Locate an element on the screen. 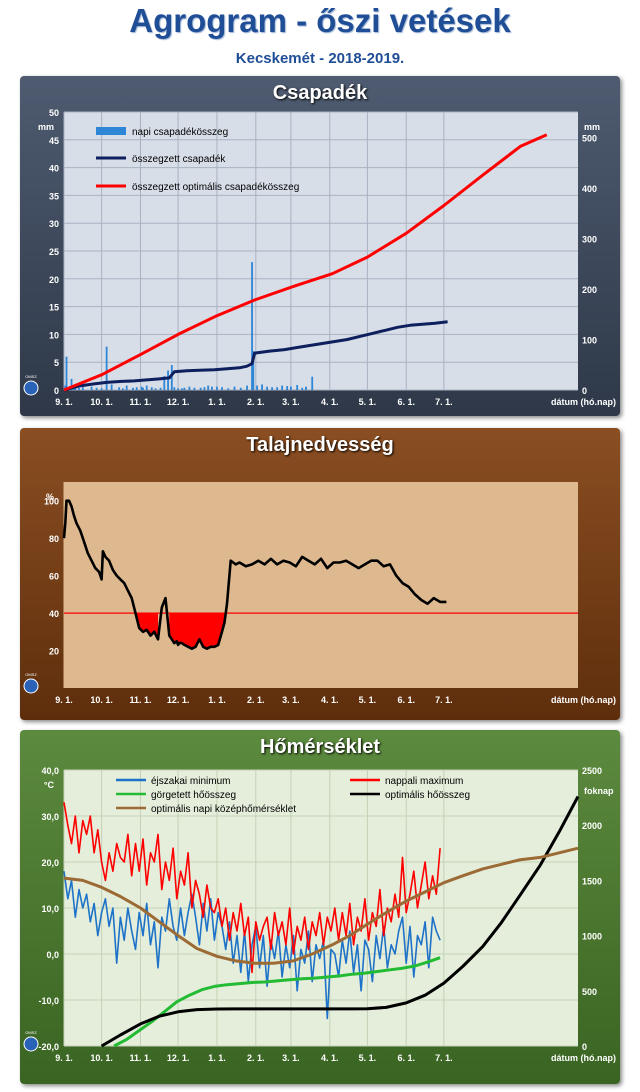  y-tick-label: 50 is located at coordinates (54, 113).